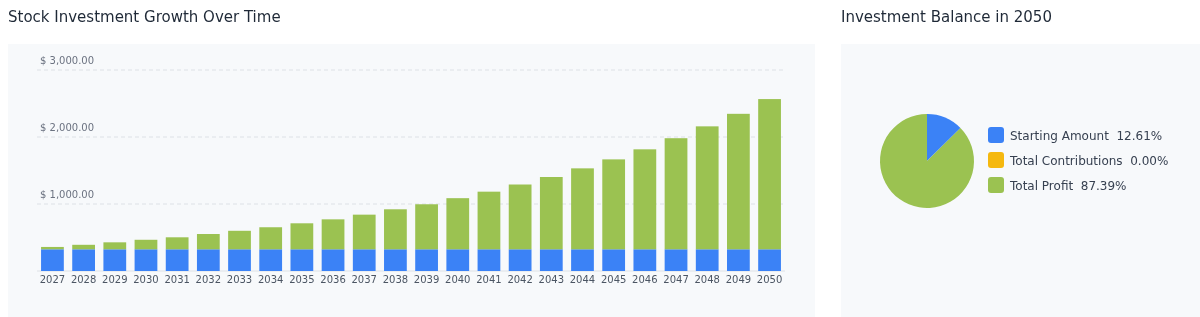 The width and height of the screenshot is (1200, 317). Describe the element at coordinates (239, 279) in the screenshot. I see `x-tick-label: 2033` at that location.